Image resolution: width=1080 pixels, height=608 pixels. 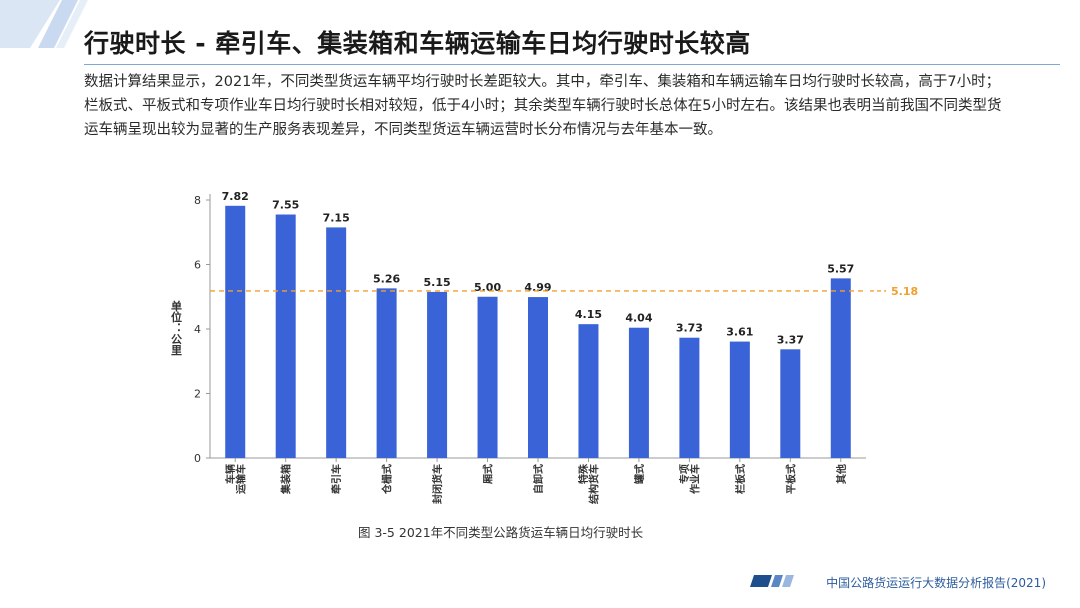 I want to click on data-label: 4.99, so click(x=537, y=287).